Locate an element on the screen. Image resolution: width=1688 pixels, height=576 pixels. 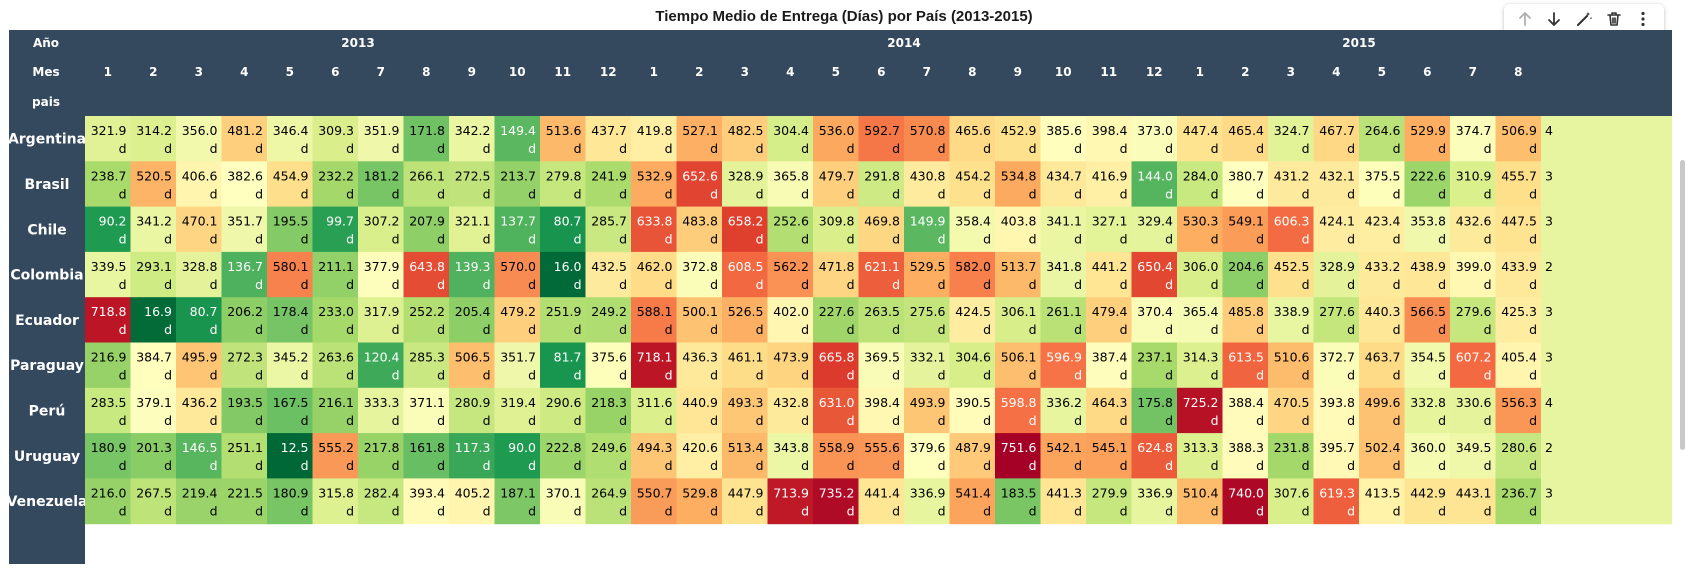
cell-value: 333.3 is located at coordinates (382, 402).